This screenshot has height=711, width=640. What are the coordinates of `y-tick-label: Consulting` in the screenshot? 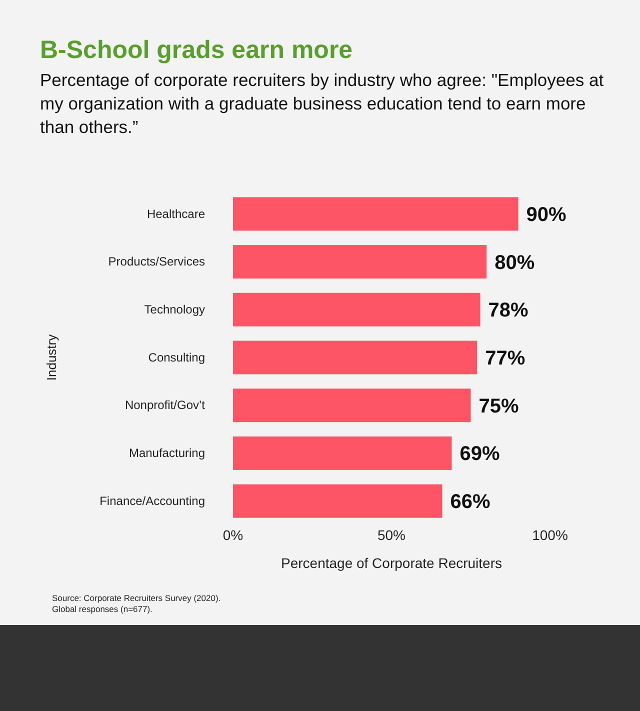 It's located at (176, 357).